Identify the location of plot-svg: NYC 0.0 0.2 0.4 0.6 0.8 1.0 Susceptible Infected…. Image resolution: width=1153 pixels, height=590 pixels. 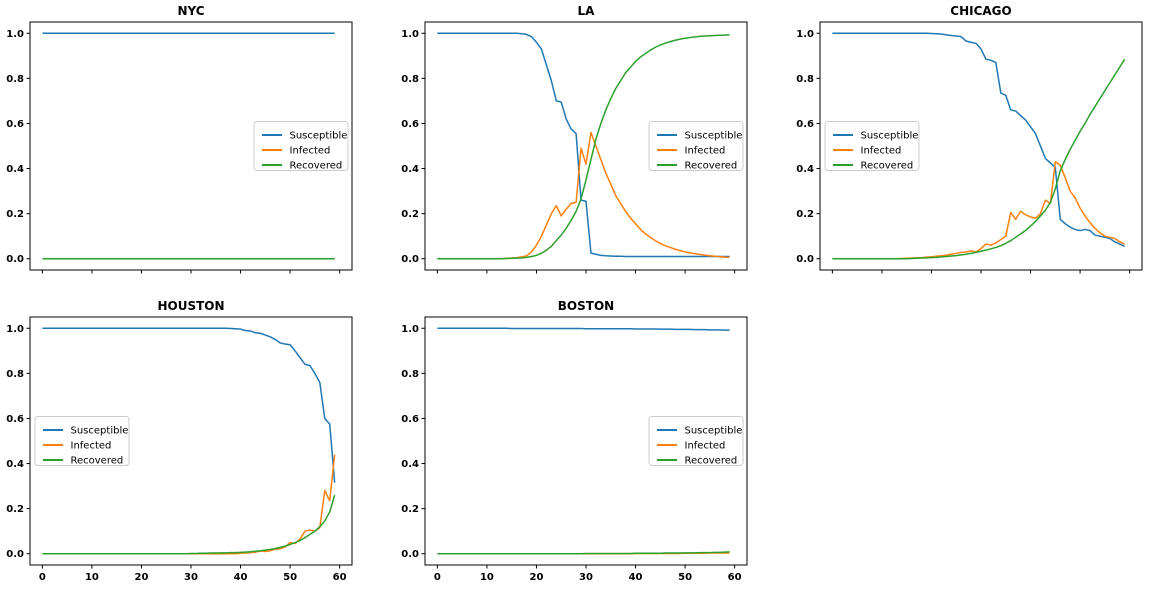
(179, 139).